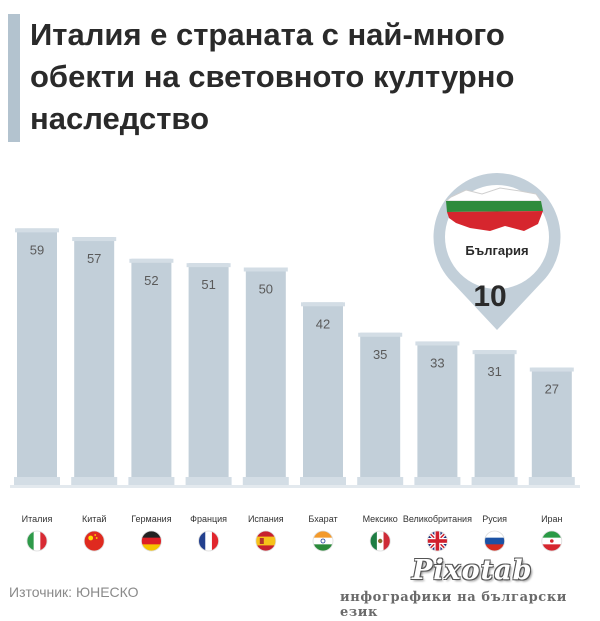  Describe the element at coordinates (266, 519) in the screenshot. I see `category-label: Испания` at that location.